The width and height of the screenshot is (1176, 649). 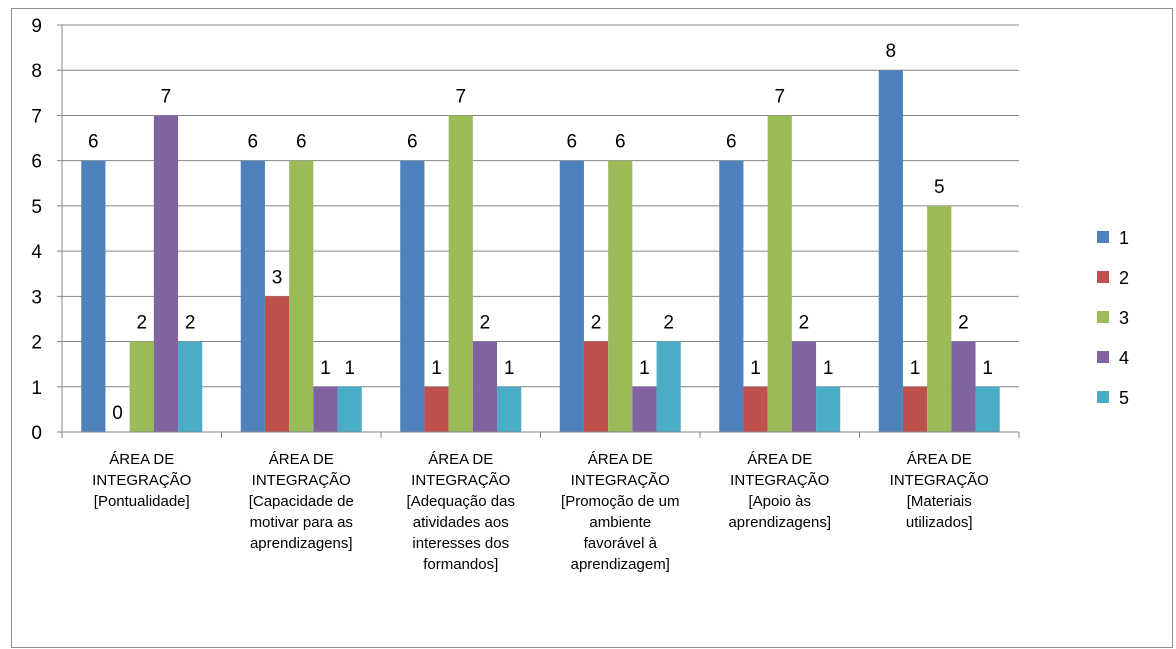 What do you see at coordinates (36, 207) in the screenshot?
I see `y-tick-label: 5` at bounding box center [36, 207].